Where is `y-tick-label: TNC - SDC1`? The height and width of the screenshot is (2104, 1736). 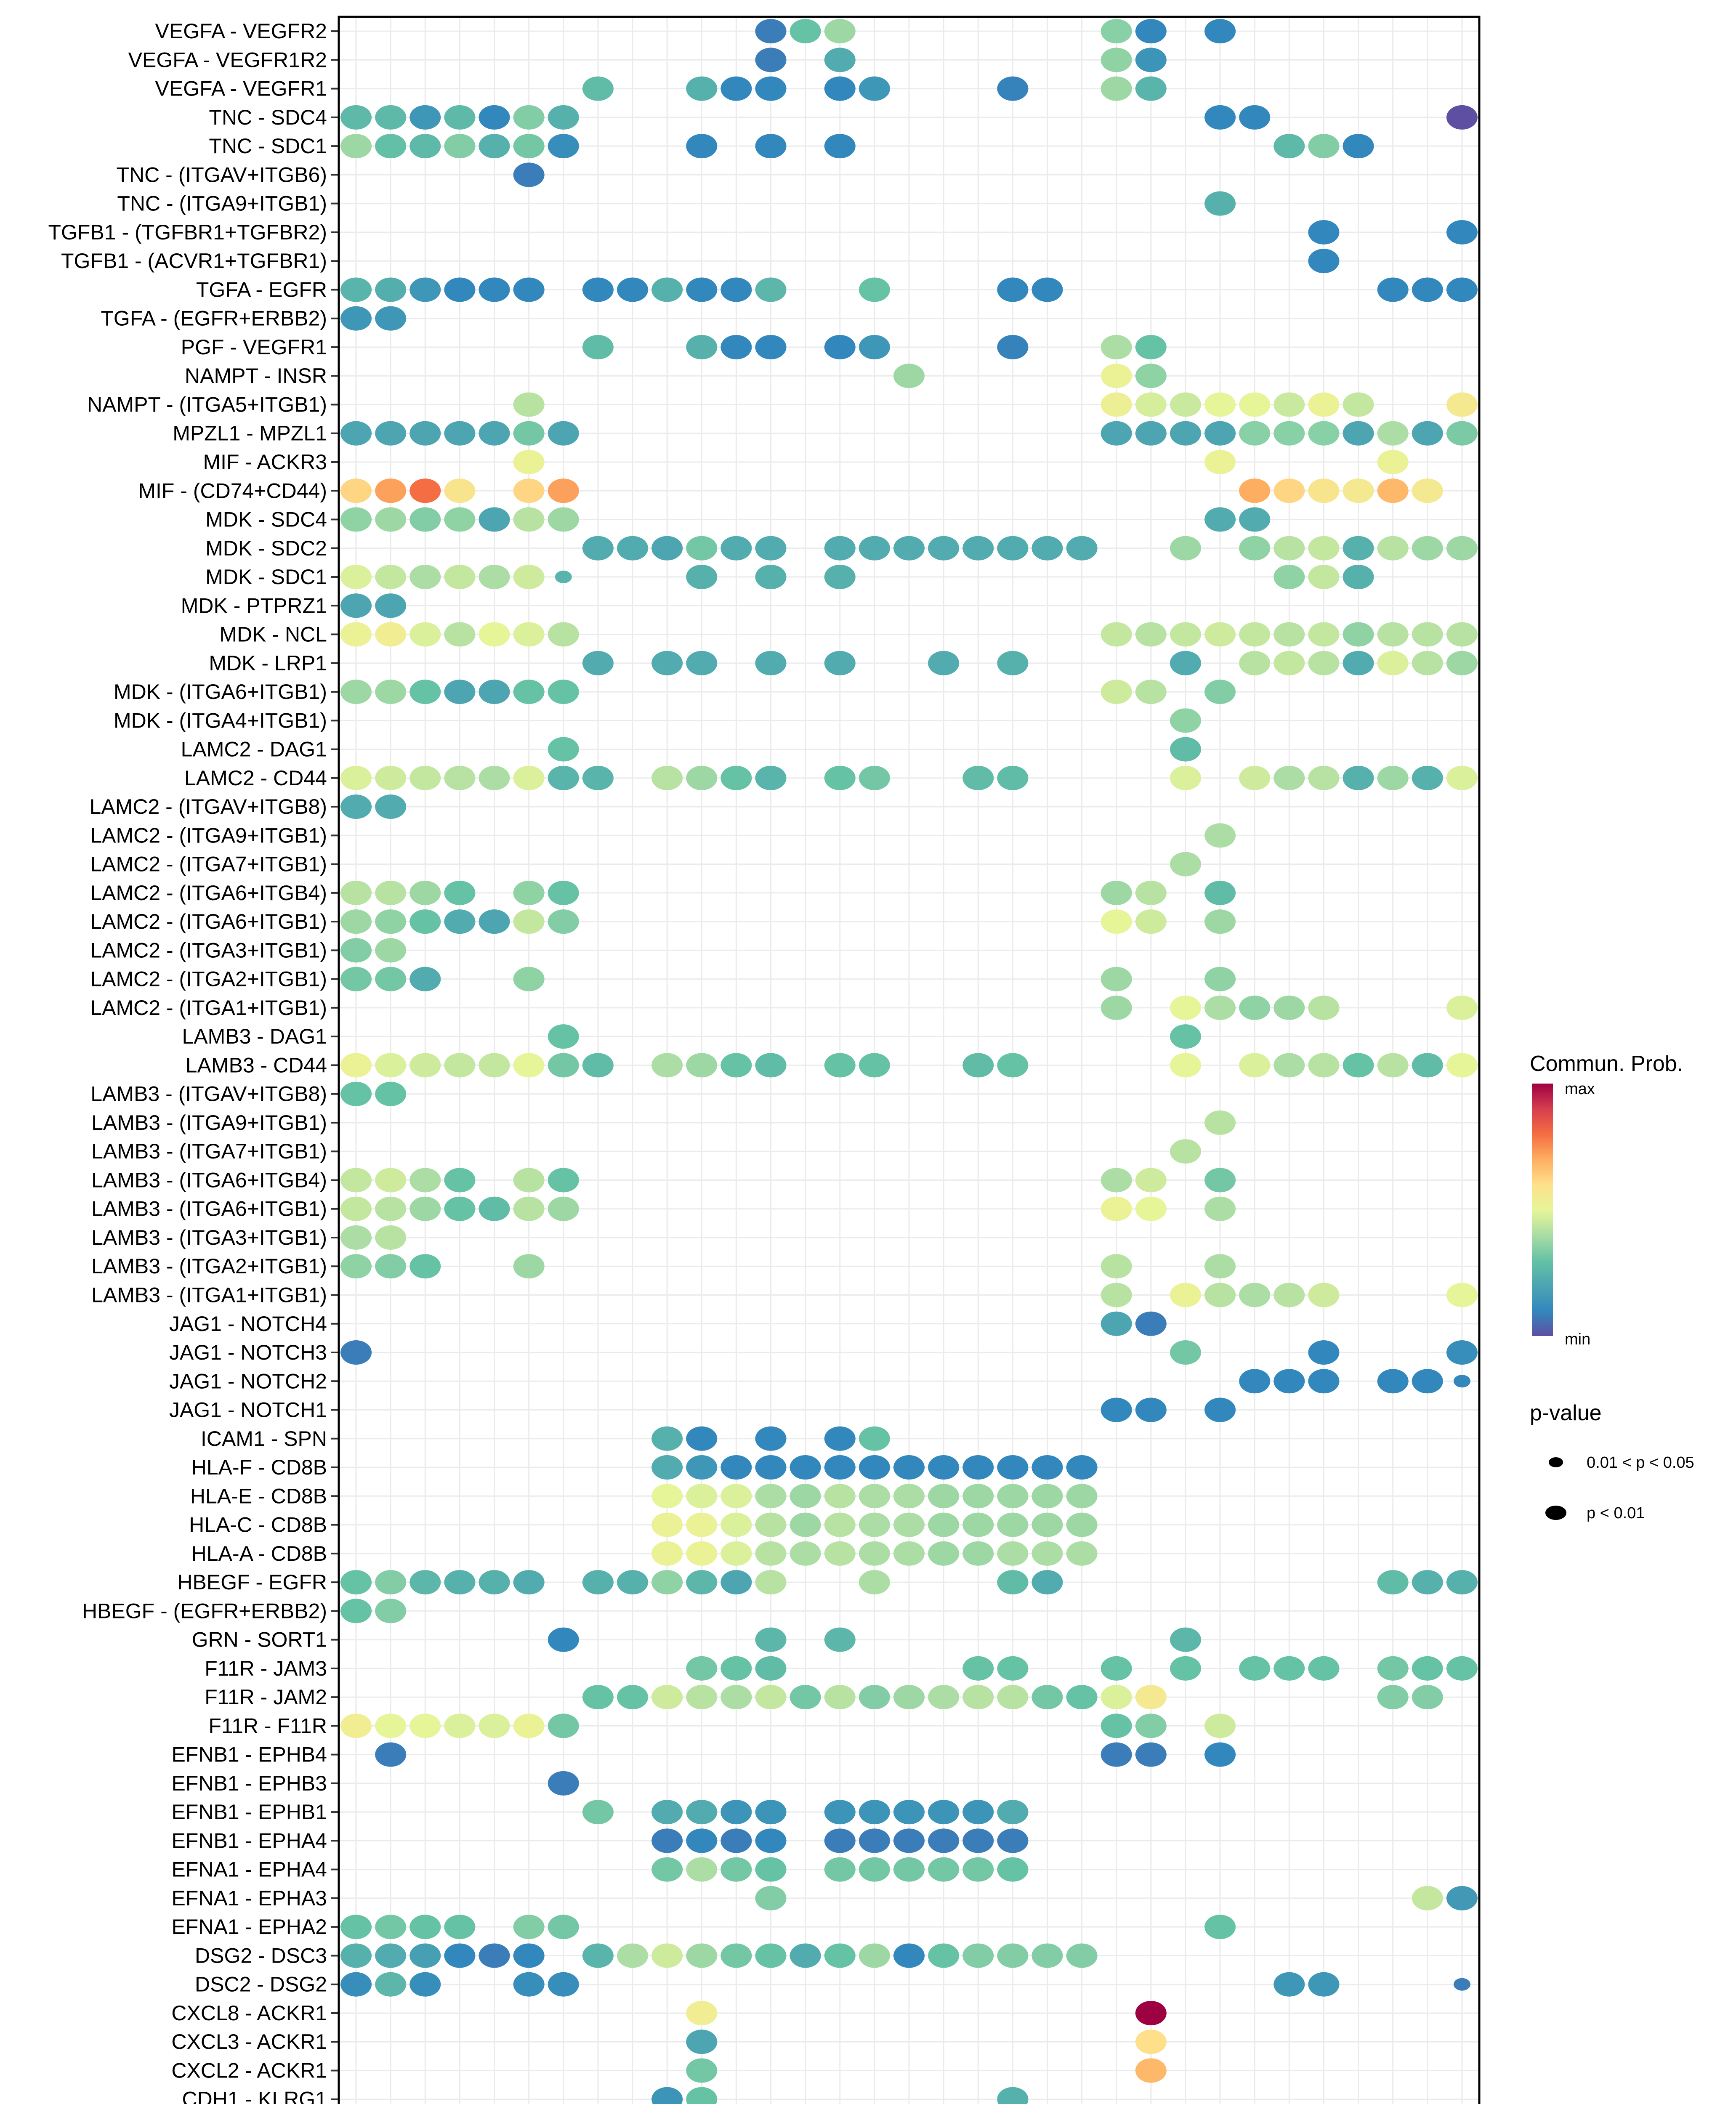
y-tick-label: TNC - SDC1 is located at coordinates (268, 146).